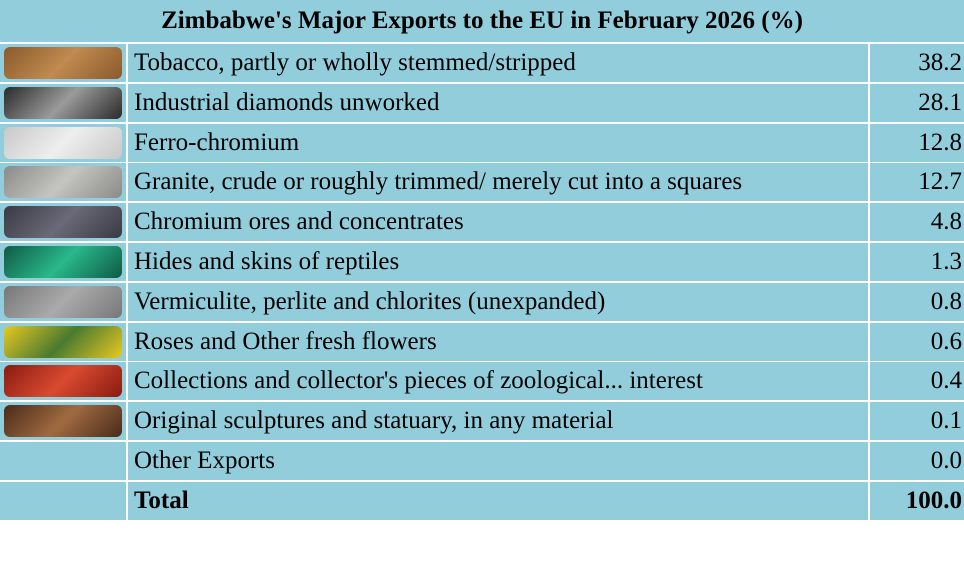 This screenshot has height=561, width=964. I want to click on export-share: 0.8, so click(917, 301).